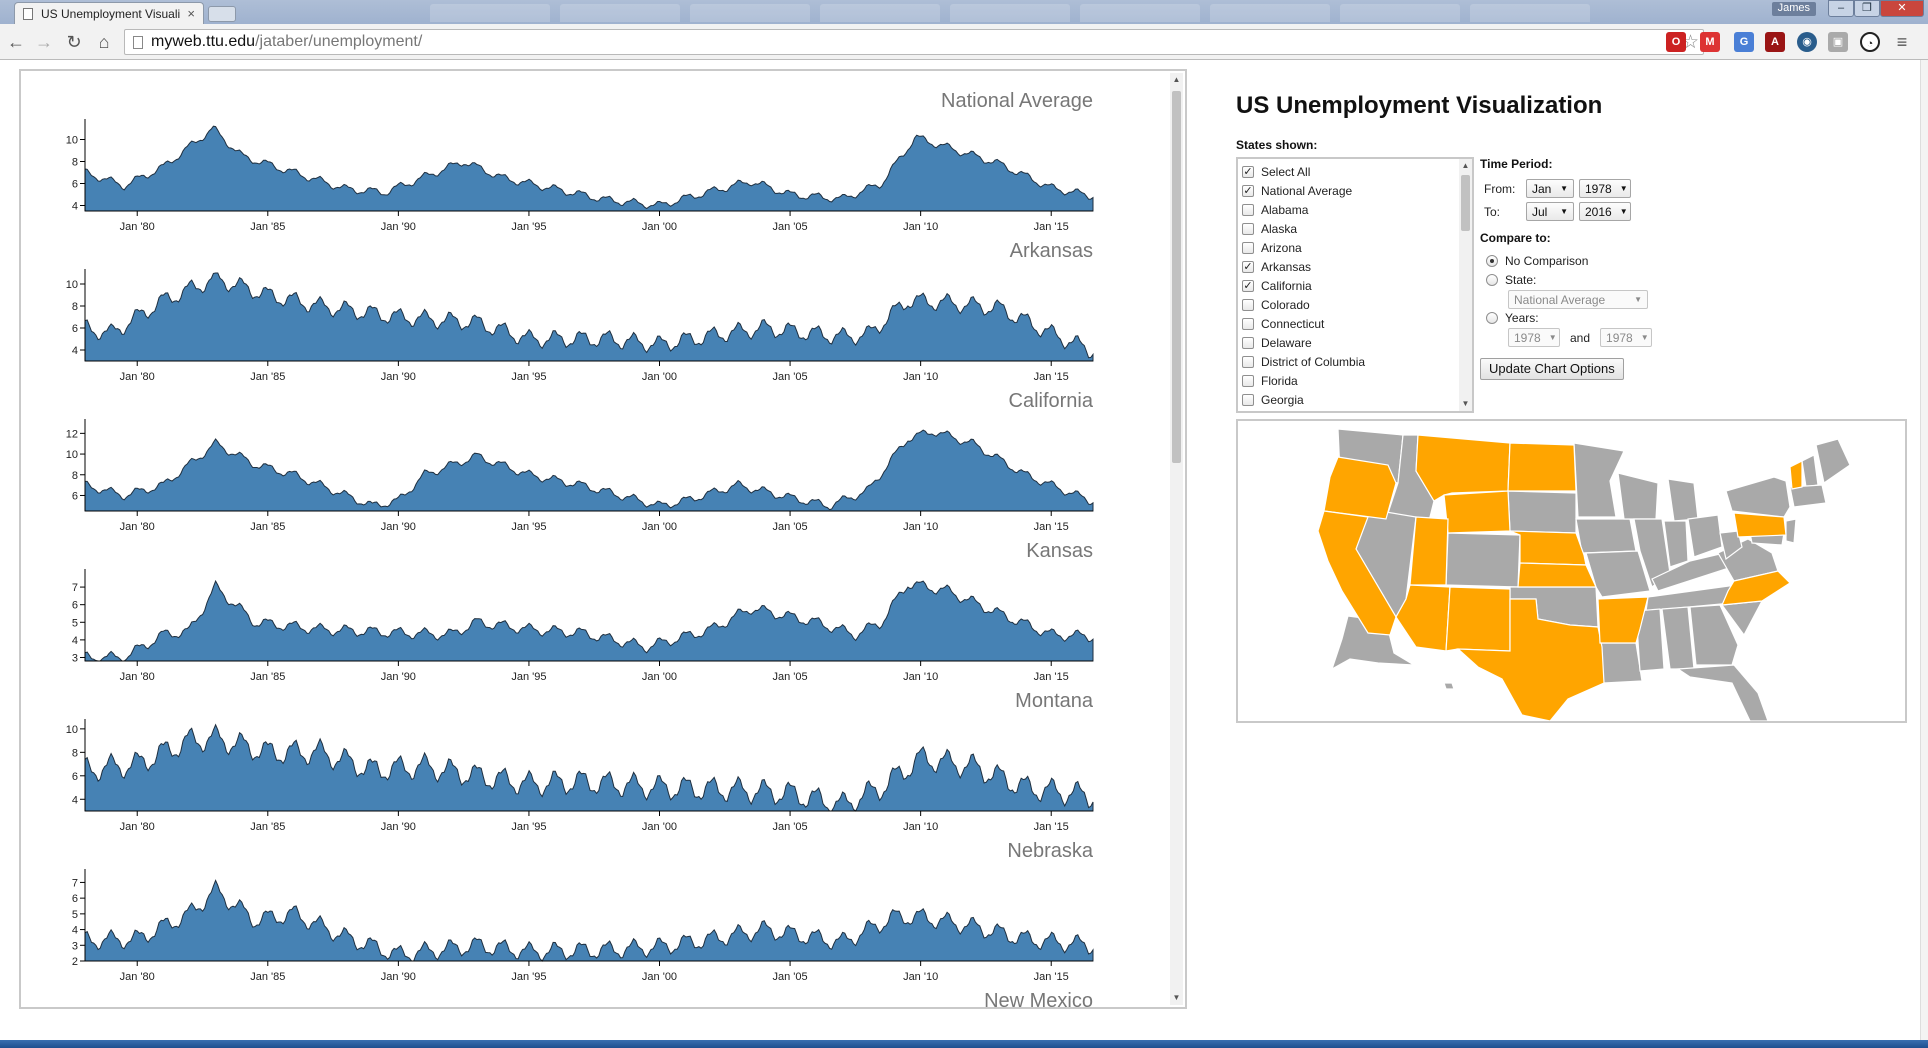 The image size is (1928, 1048). I want to click on state-option: Alabama, so click(1355, 209).